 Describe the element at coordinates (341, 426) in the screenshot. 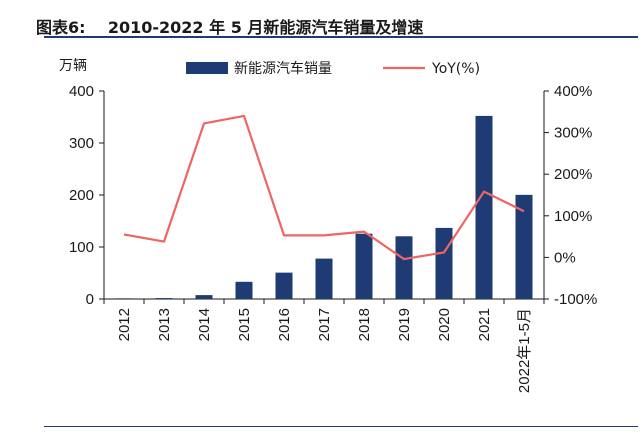

I see `bottom-divider` at that location.